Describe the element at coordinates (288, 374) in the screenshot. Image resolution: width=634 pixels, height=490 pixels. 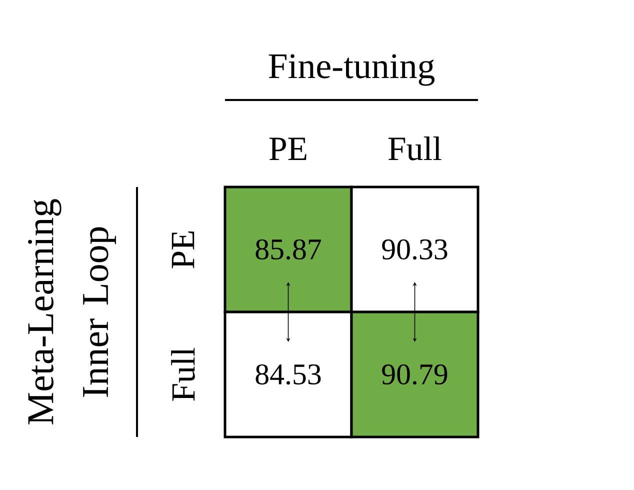
I see `data-label: 84.53` at that location.